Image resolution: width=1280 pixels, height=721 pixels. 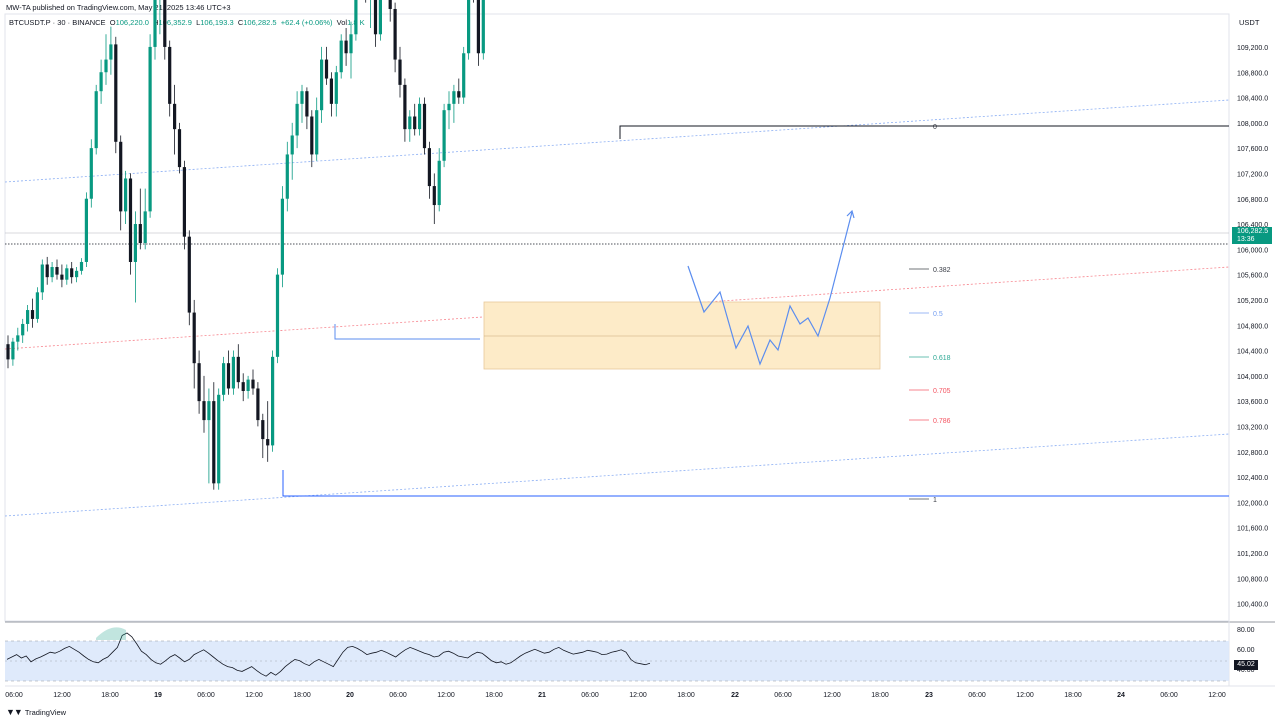 What do you see at coordinates (1252, 200) in the screenshot?
I see `price-axis-label: 106,800.0` at bounding box center [1252, 200].